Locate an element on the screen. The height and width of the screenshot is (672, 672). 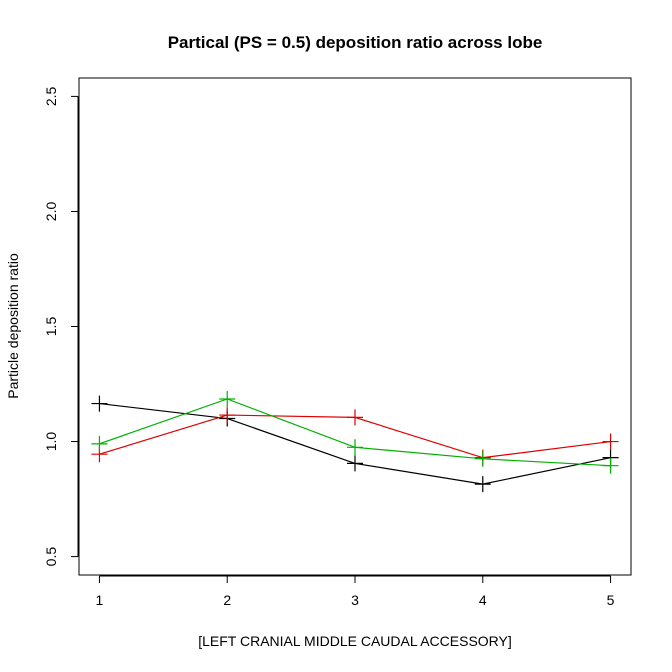
x-axis: 1 2 3 4 5 is located at coordinates (355, 591).